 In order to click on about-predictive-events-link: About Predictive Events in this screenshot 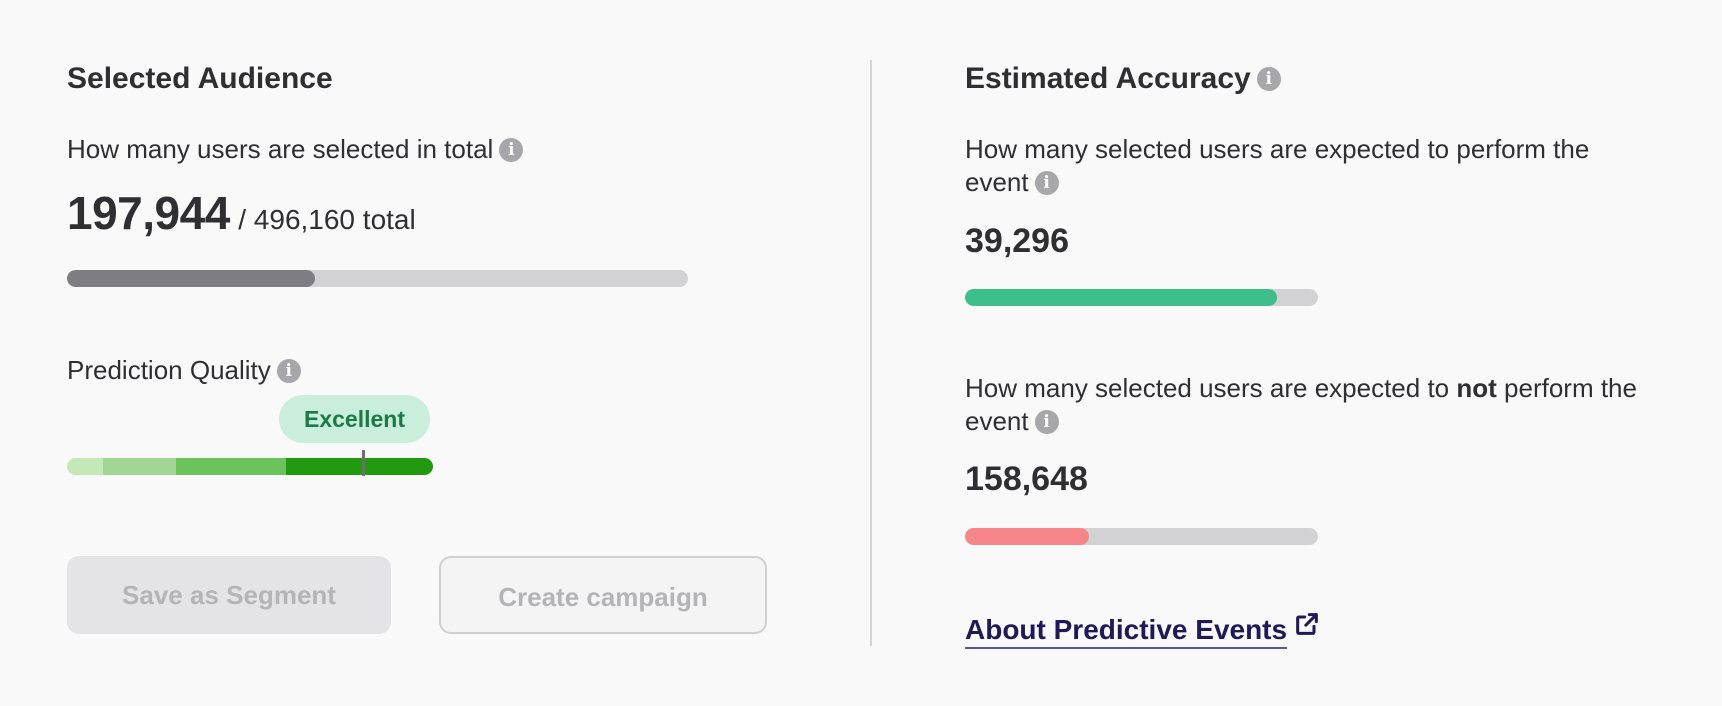, I will do `click(1143, 629)`.